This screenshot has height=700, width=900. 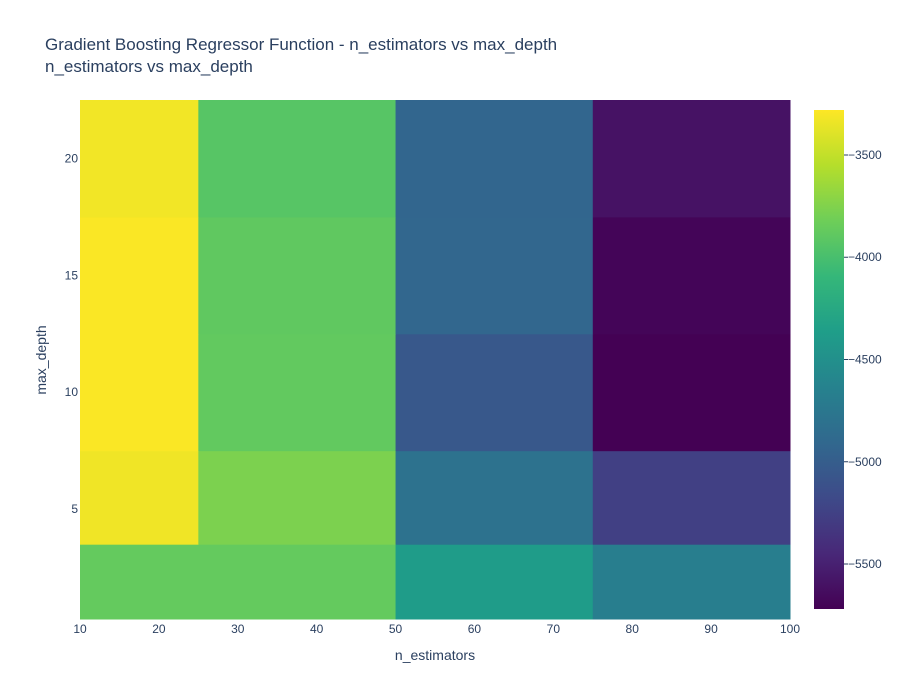 I want to click on chart-subtitle: n_estimators vs max_depth, so click(x=149, y=66).